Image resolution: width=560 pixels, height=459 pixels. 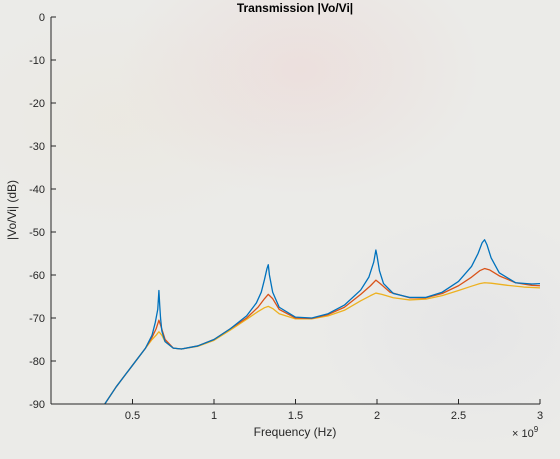 I want to click on x-tick-label: 1.5, so click(x=295, y=416).